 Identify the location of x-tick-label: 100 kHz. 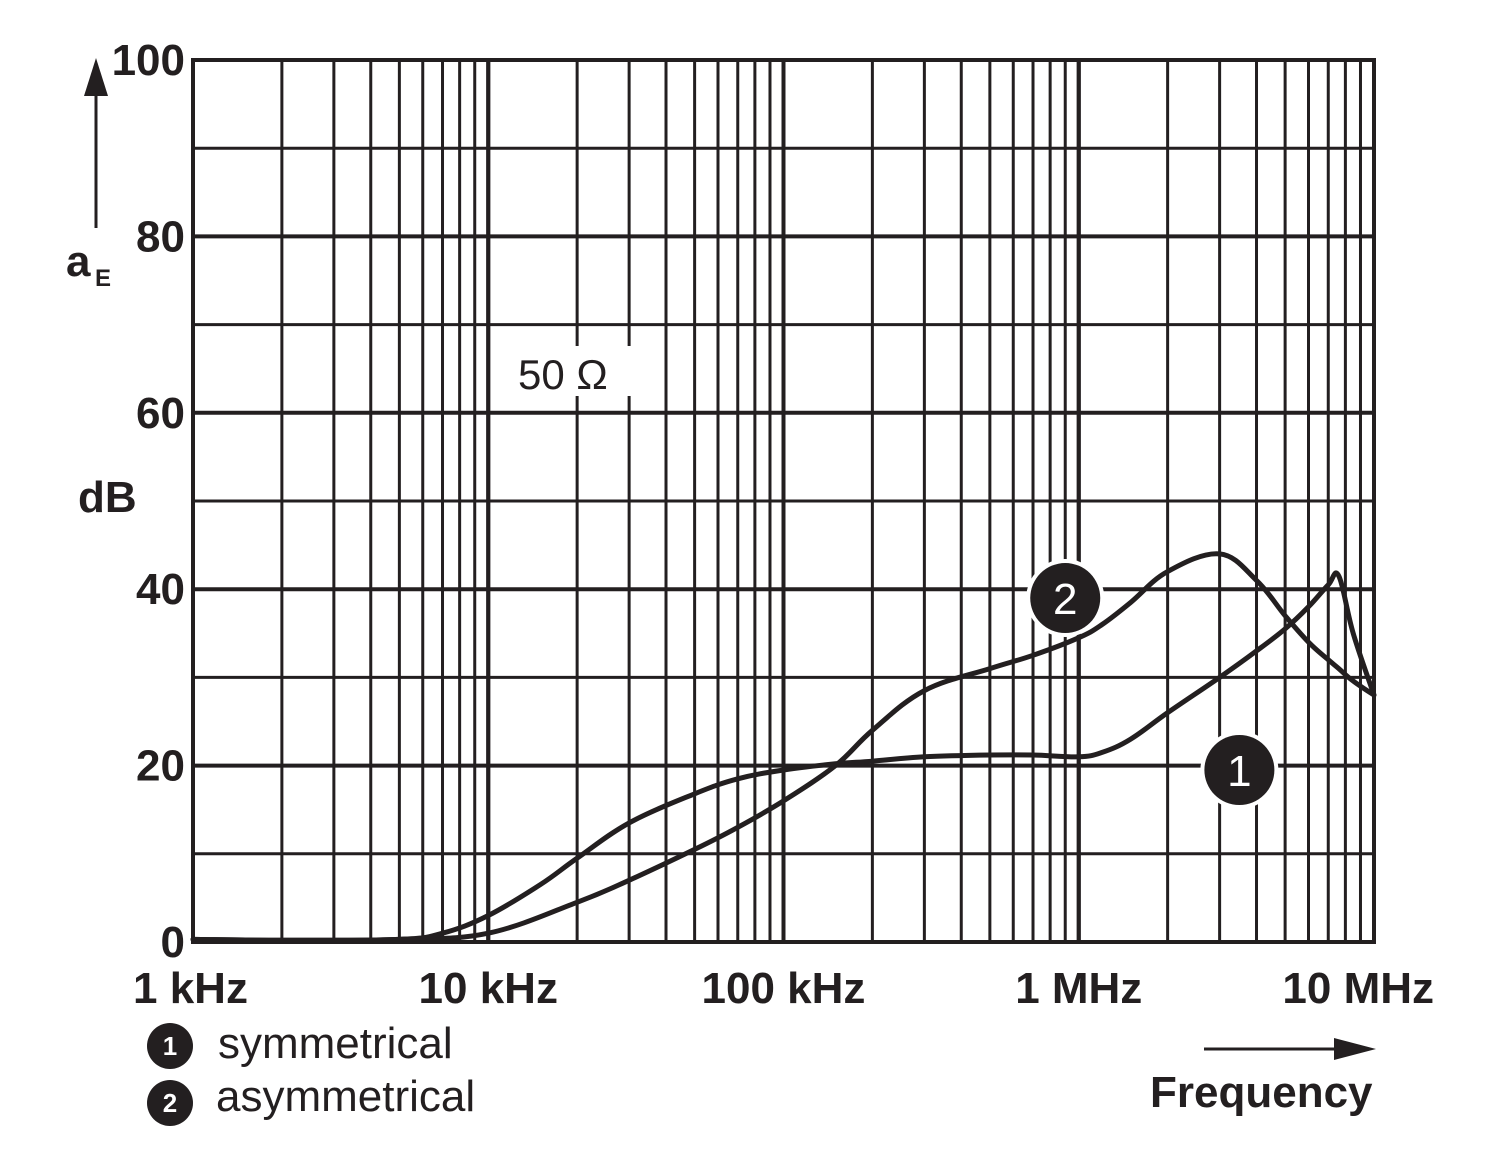
(784, 988).